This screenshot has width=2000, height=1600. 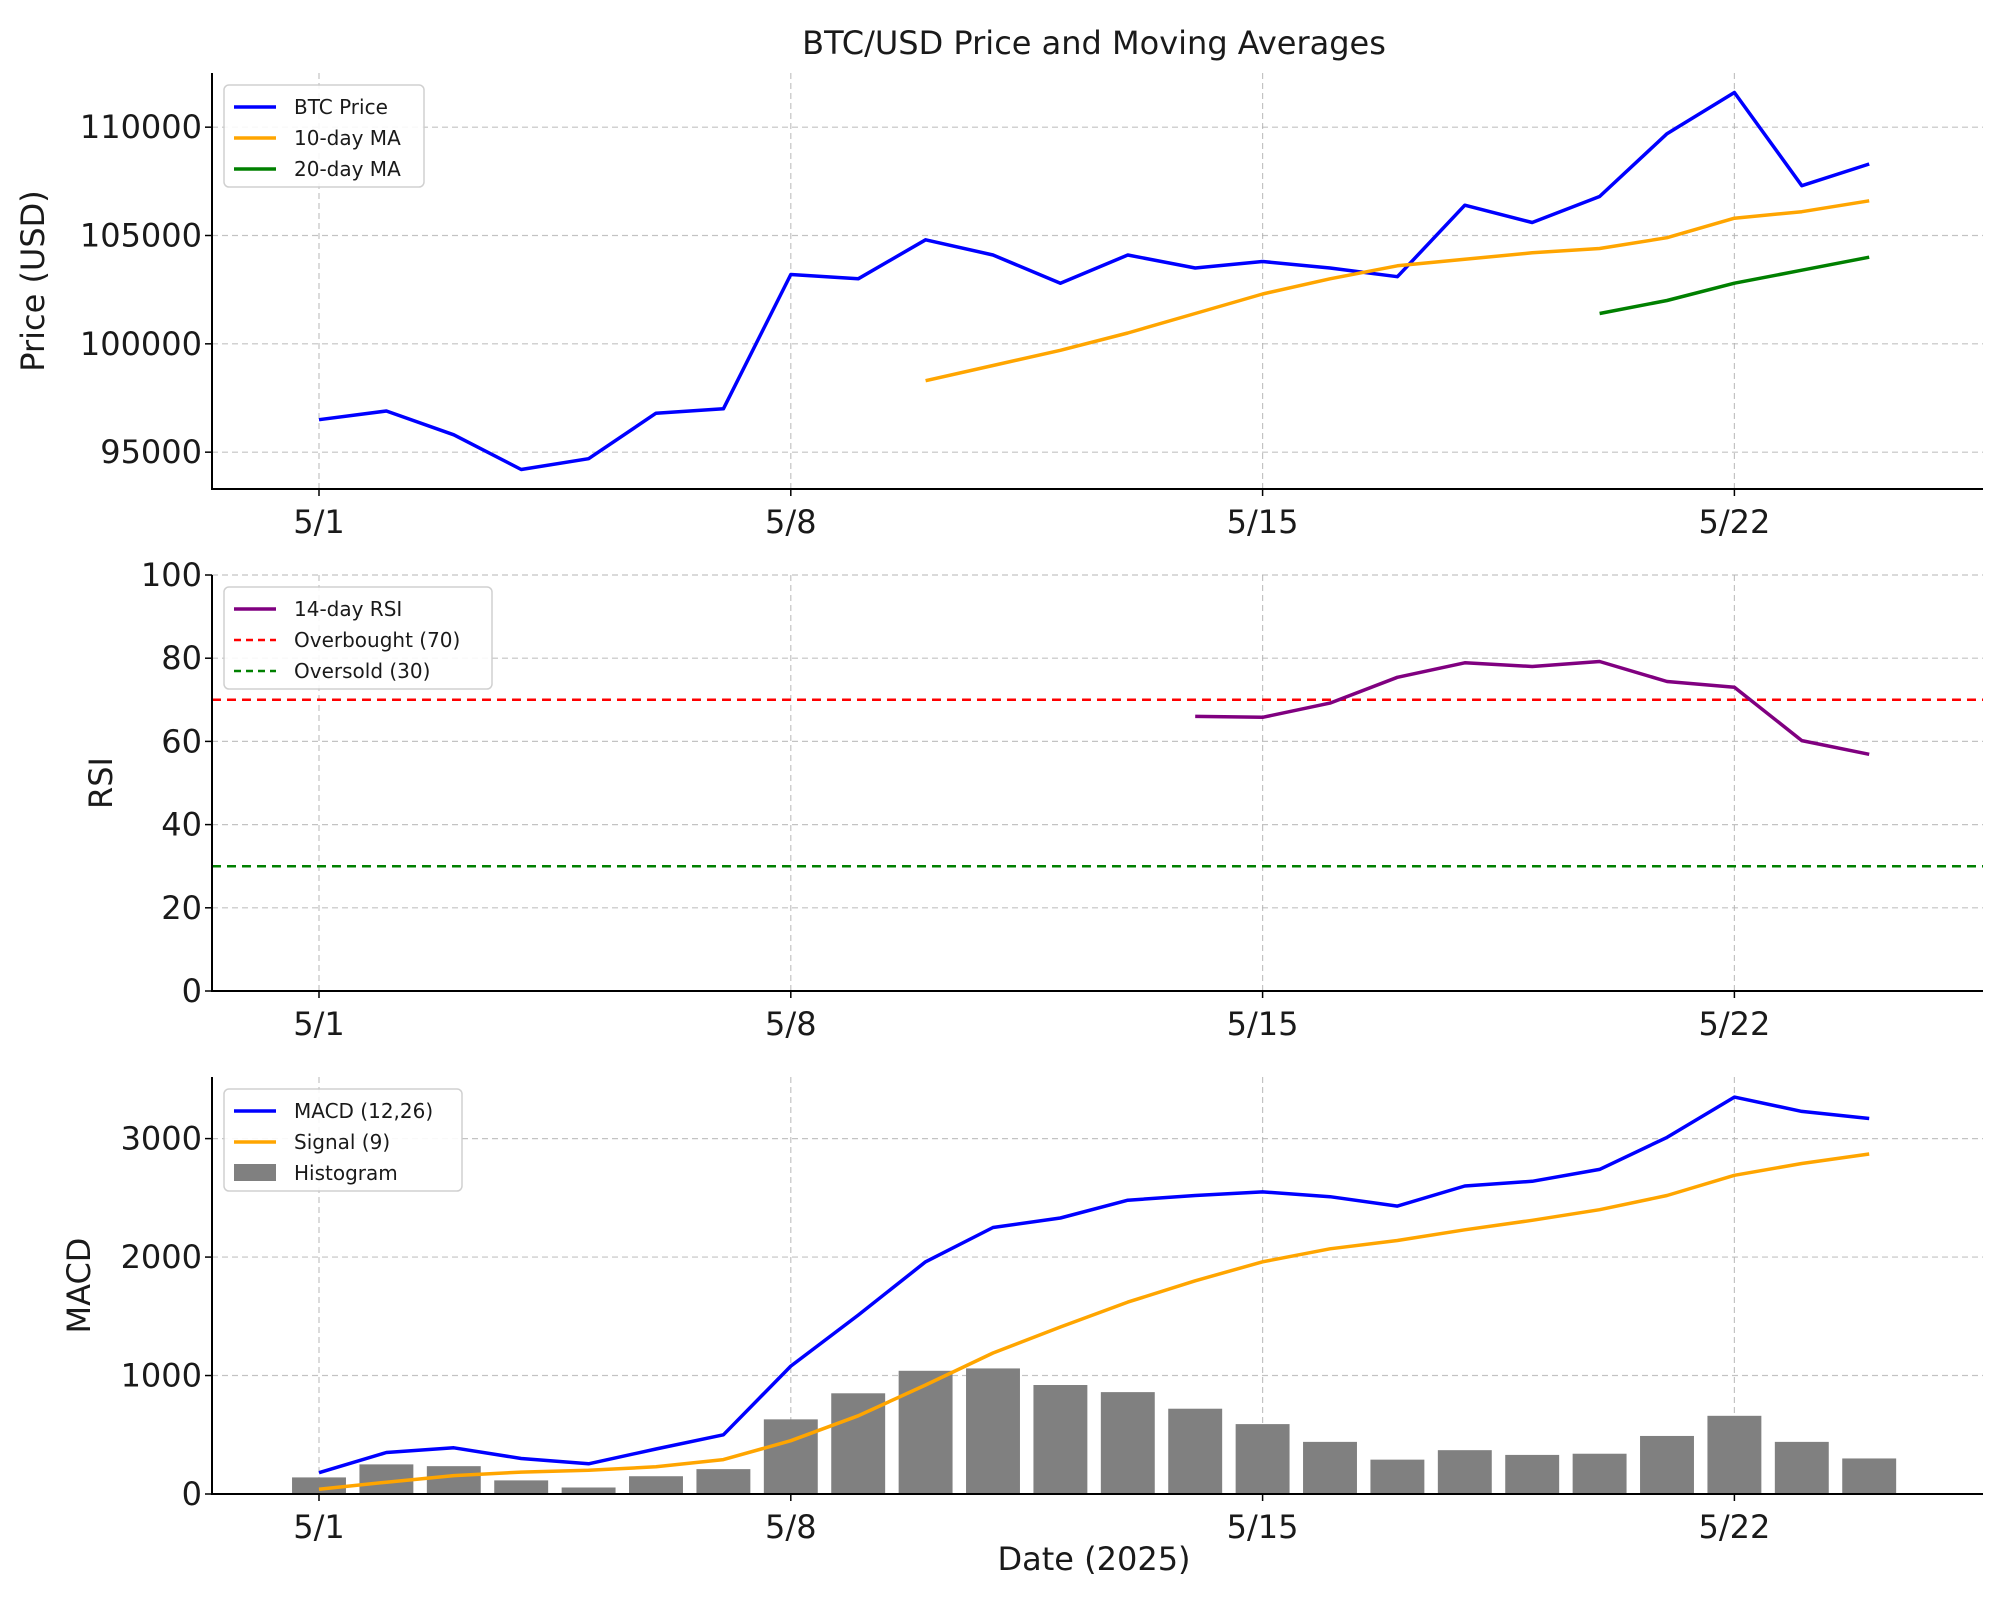 What do you see at coordinates (171, 575) in the screenshot?
I see `y-tick-label: 100` at bounding box center [171, 575].